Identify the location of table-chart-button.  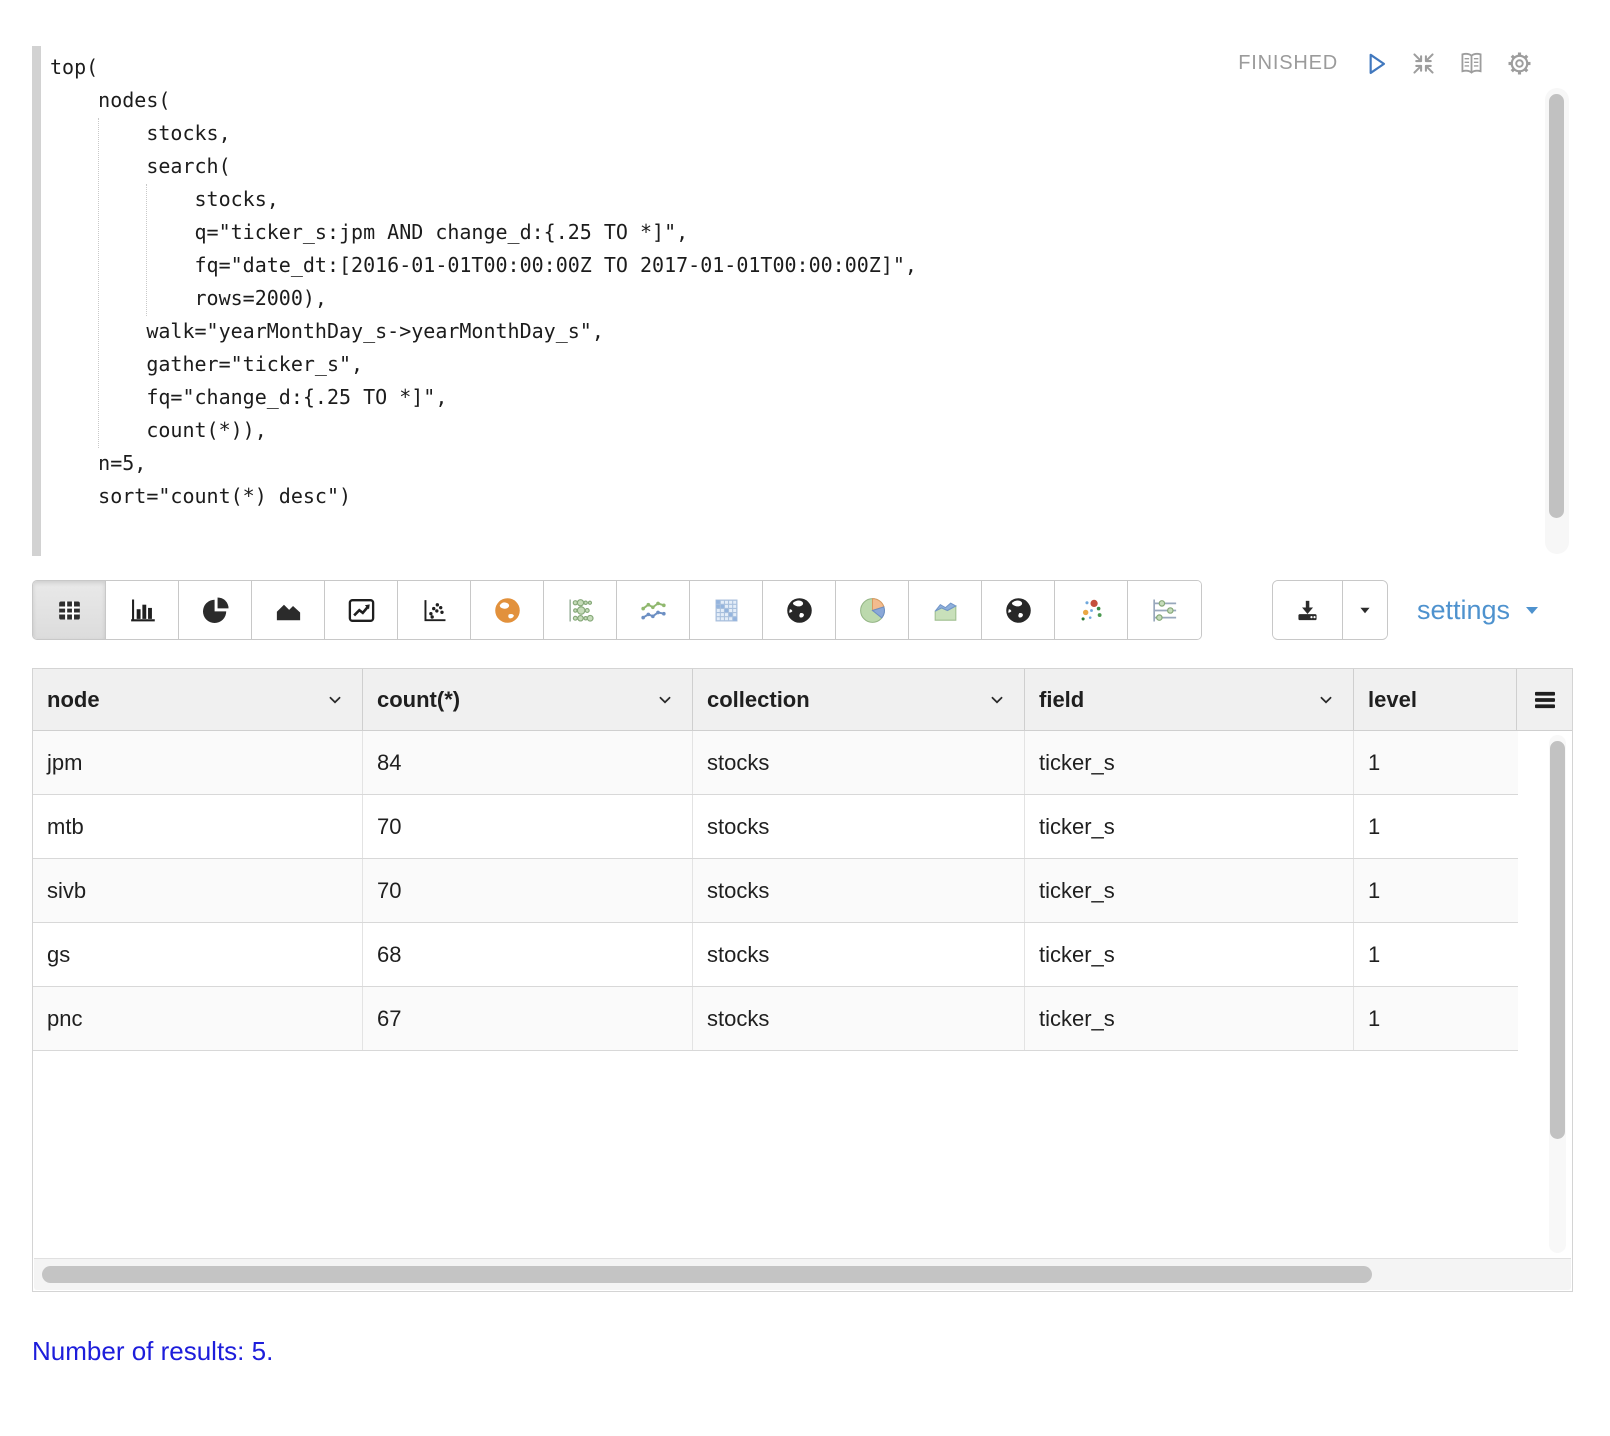
(69, 610).